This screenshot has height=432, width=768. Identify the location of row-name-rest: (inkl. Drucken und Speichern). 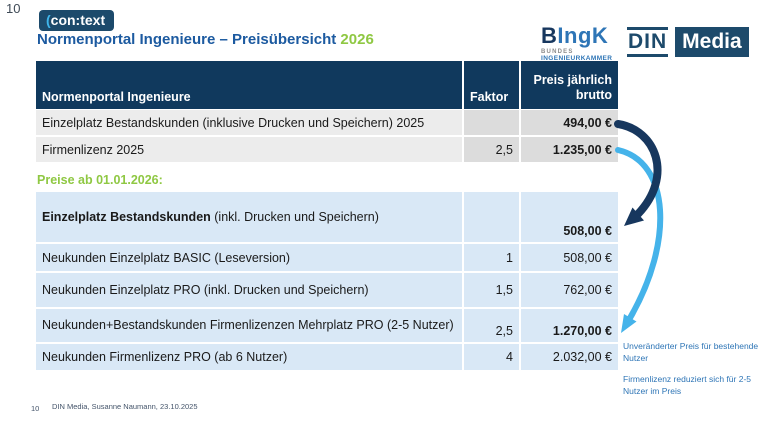
(294, 217).